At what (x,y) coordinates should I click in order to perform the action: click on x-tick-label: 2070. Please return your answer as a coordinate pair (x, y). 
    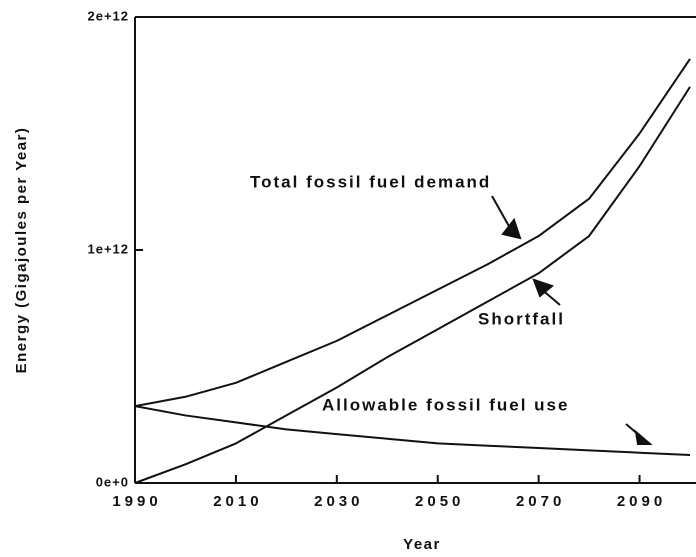
    Looking at the image, I should click on (540, 501).